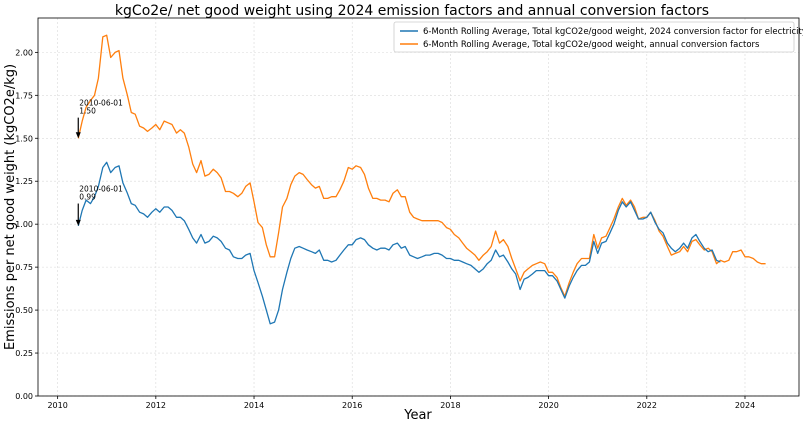  What do you see at coordinates (24, 138) in the screenshot?
I see `y-tick-label: 1.50` at bounding box center [24, 138].